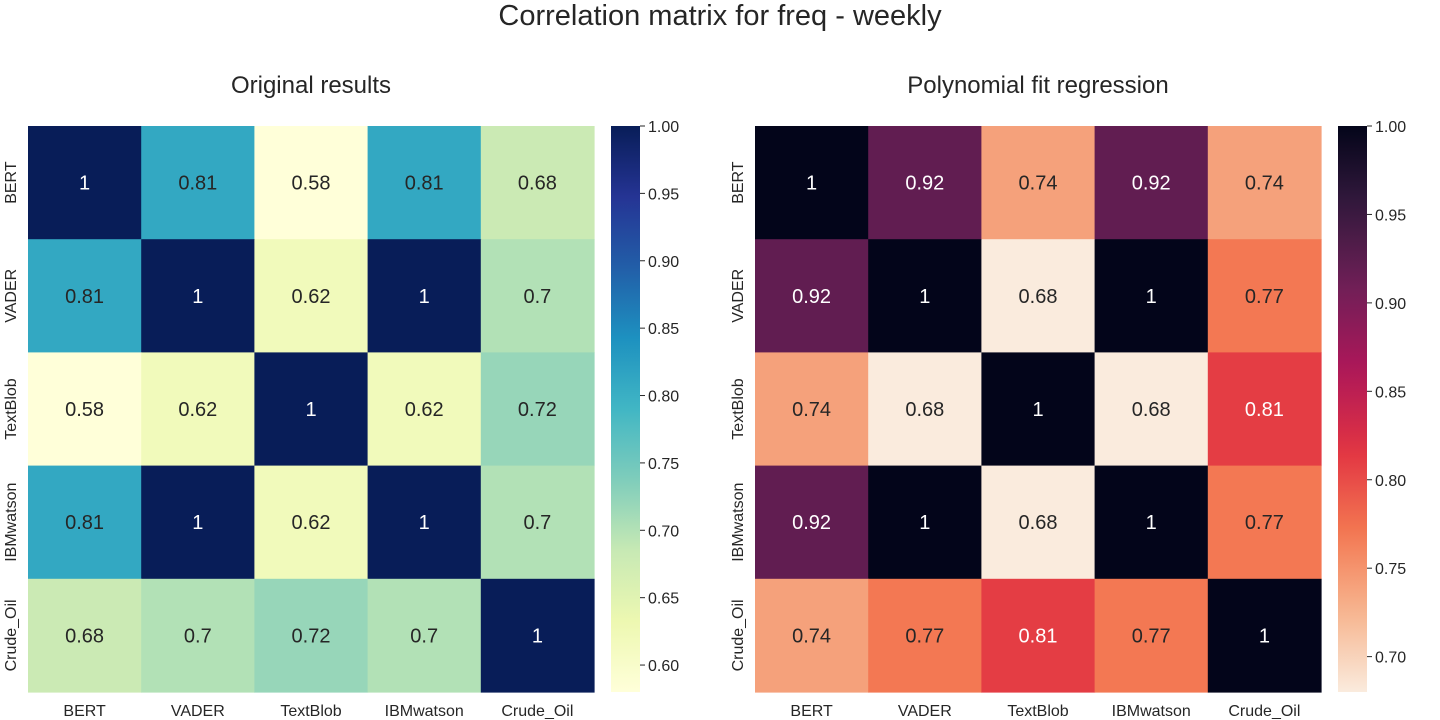 Image resolution: width=1440 pixels, height=720 pixels. Describe the element at coordinates (11, 182) in the screenshot. I see `y-tick-label: BERT` at that location.